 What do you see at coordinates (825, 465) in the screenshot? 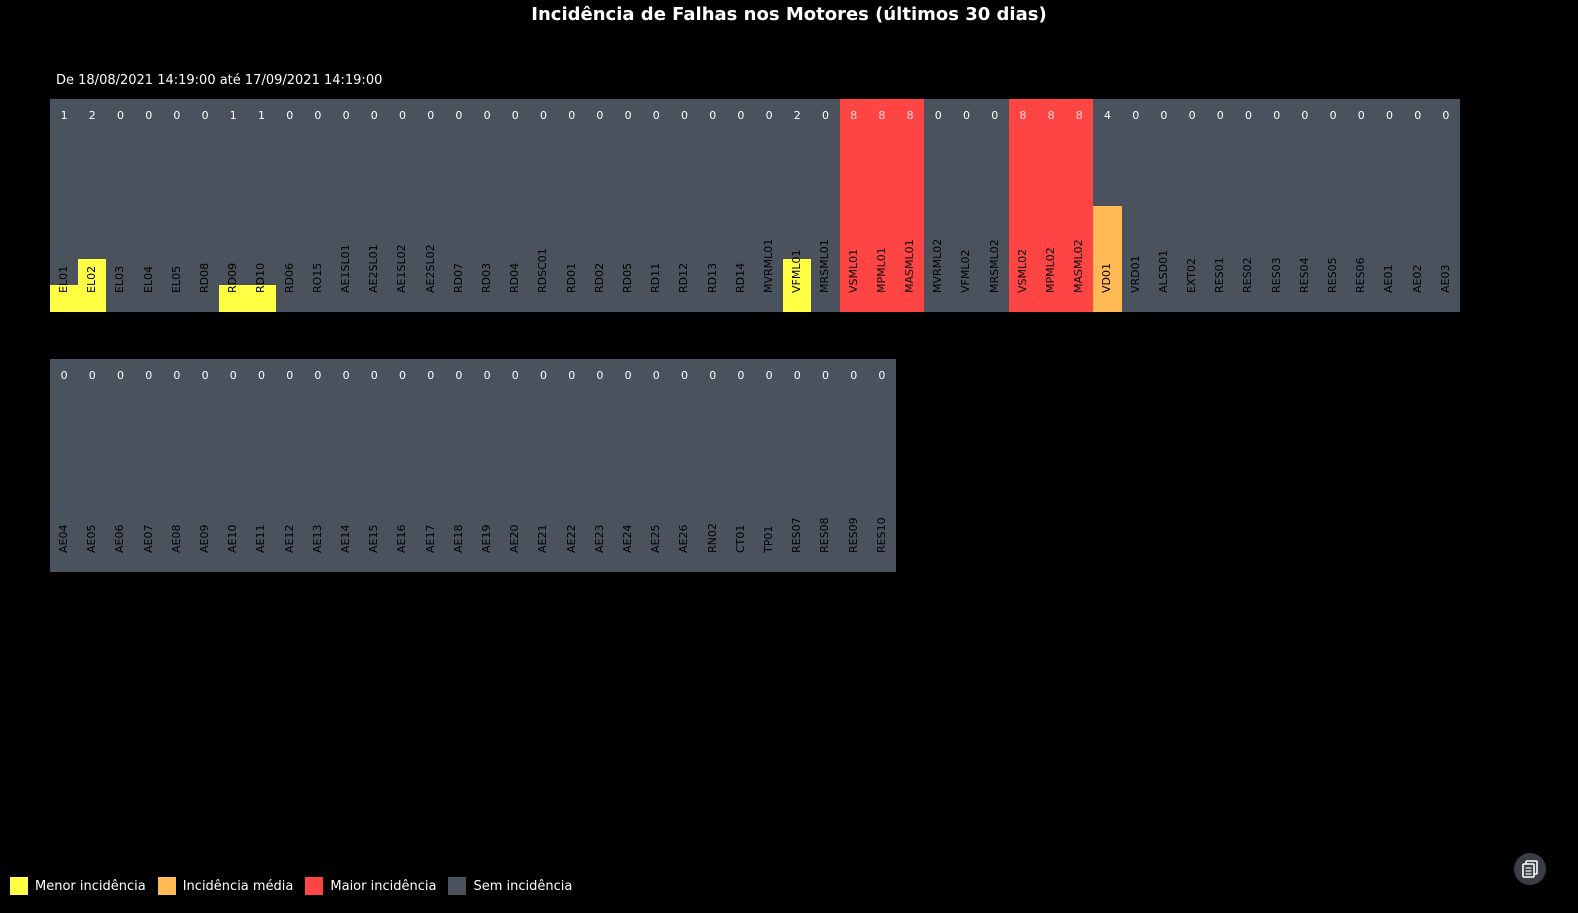
I see `heatmap-cell-res08: 0 RES08` at bounding box center [825, 465].